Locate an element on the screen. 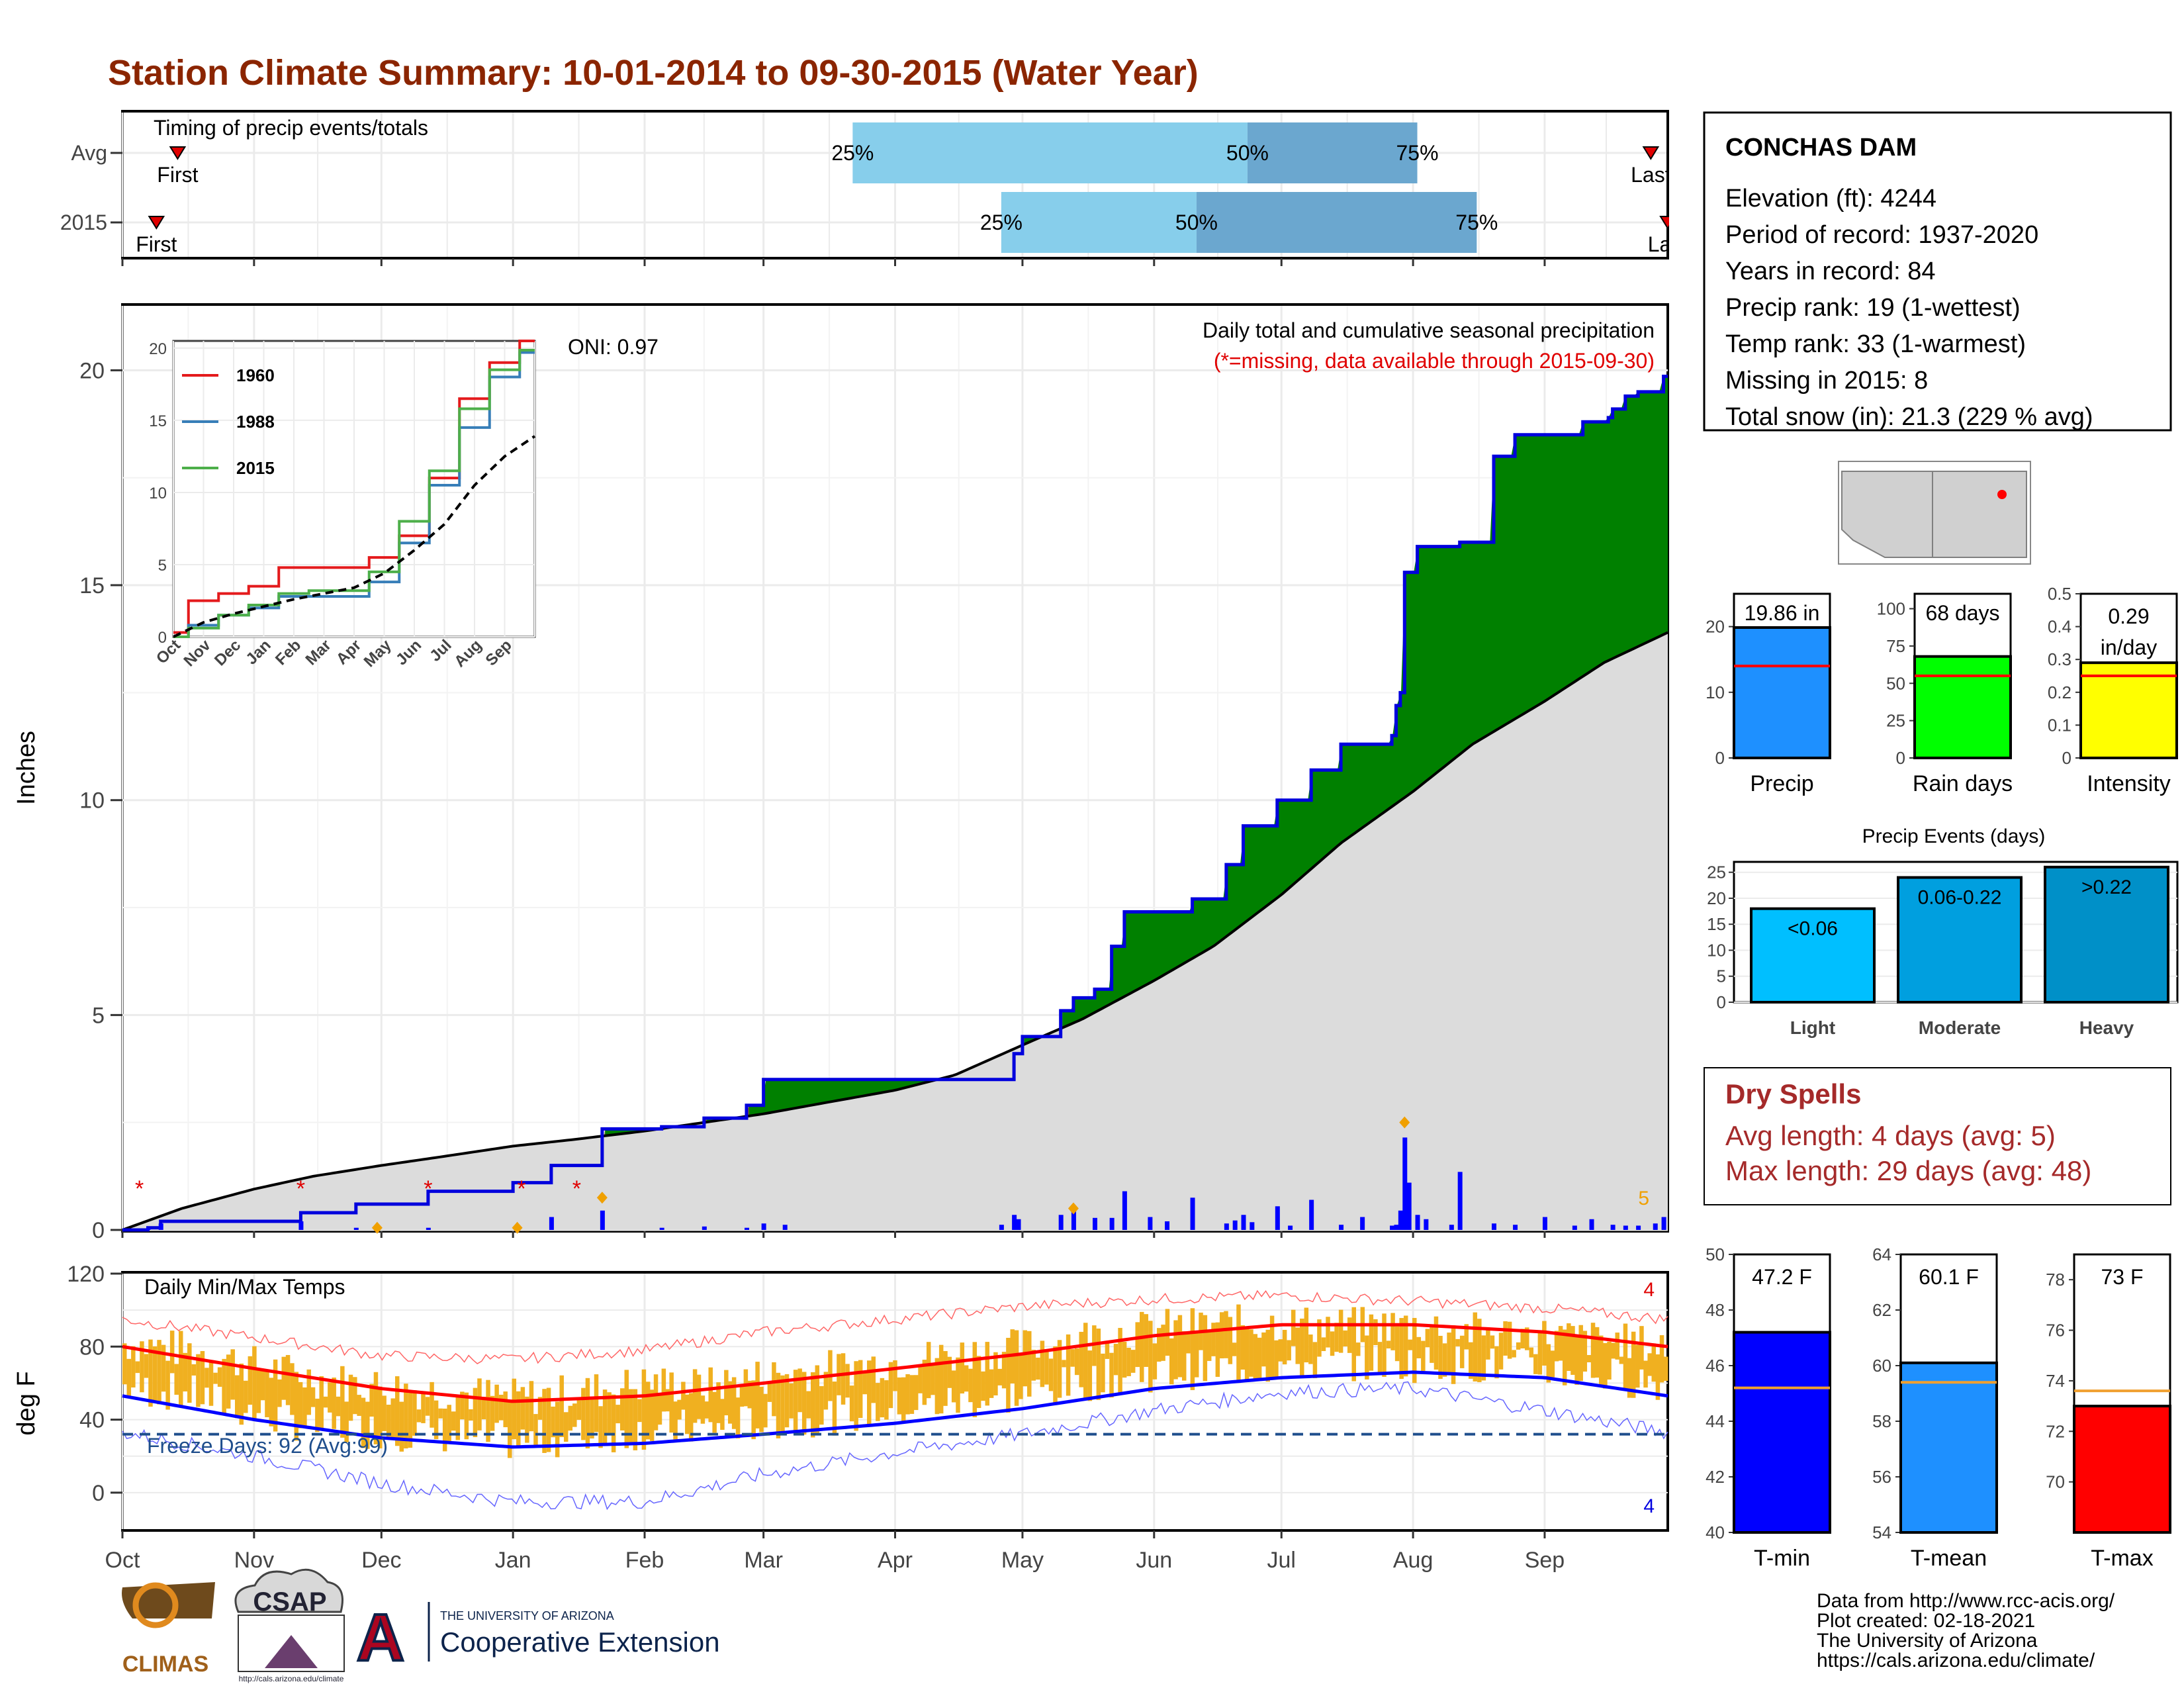 This screenshot has width=2184, height=1688. summary-value-label: 47.2 F is located at coordinates (1782, 1277).